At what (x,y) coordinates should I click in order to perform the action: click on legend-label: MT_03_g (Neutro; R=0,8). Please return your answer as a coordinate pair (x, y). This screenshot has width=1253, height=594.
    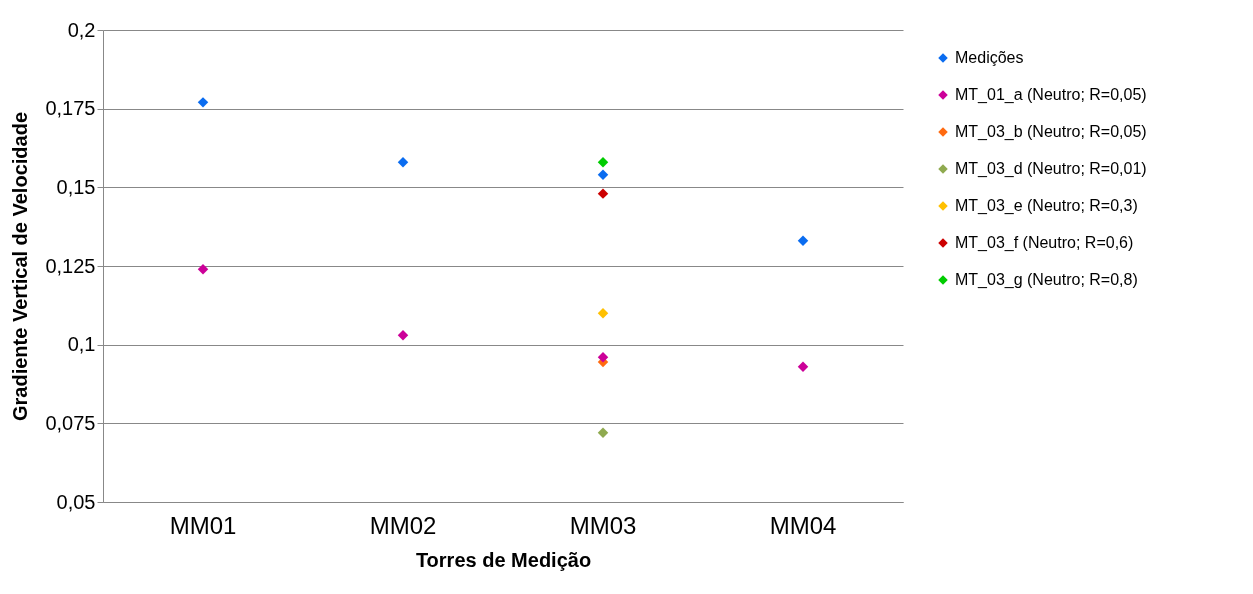
    Looking at the image, I should click on (1046, 280).